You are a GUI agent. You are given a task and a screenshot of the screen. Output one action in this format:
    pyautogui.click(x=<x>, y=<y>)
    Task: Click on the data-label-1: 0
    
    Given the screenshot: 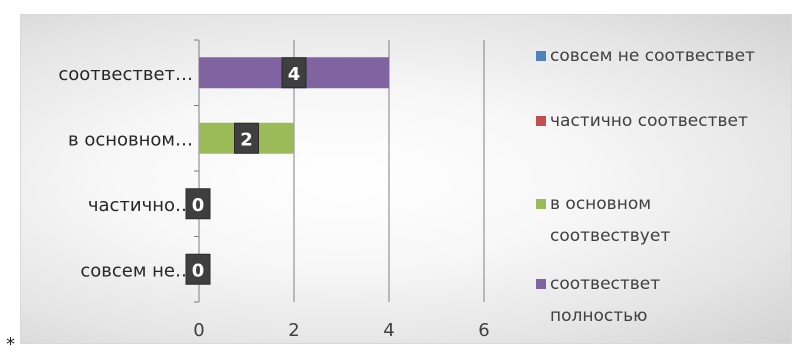 What is the action you would take?
    pyautogui.click(x=198, y=205)
    